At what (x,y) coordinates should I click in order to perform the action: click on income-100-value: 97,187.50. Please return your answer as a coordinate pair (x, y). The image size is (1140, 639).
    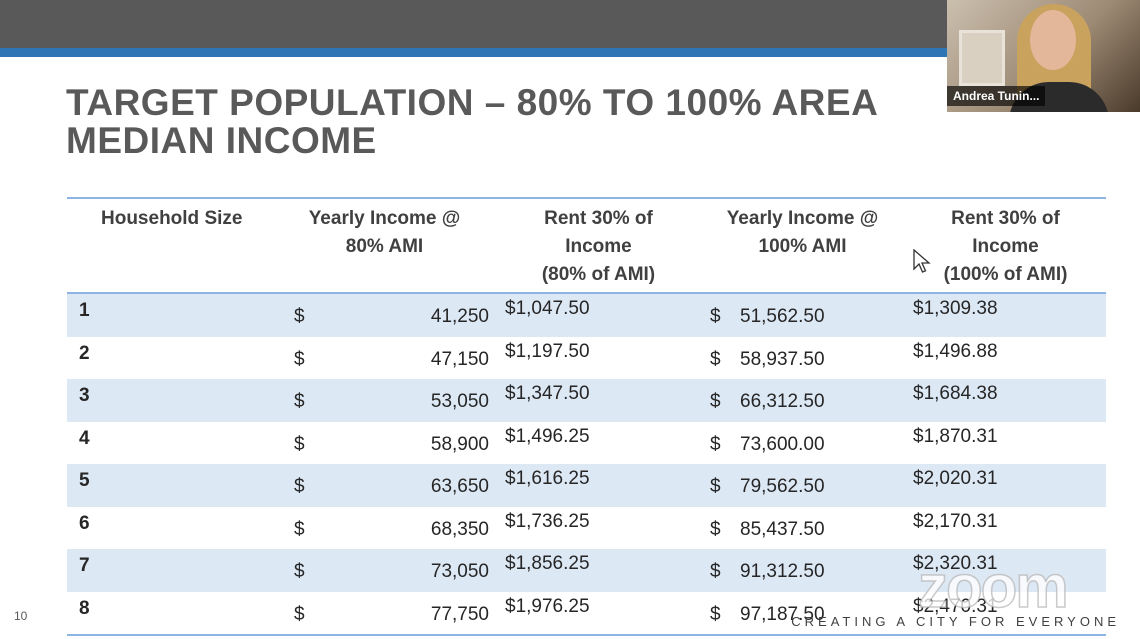
    Looking at the image, I should click on (782, 614).